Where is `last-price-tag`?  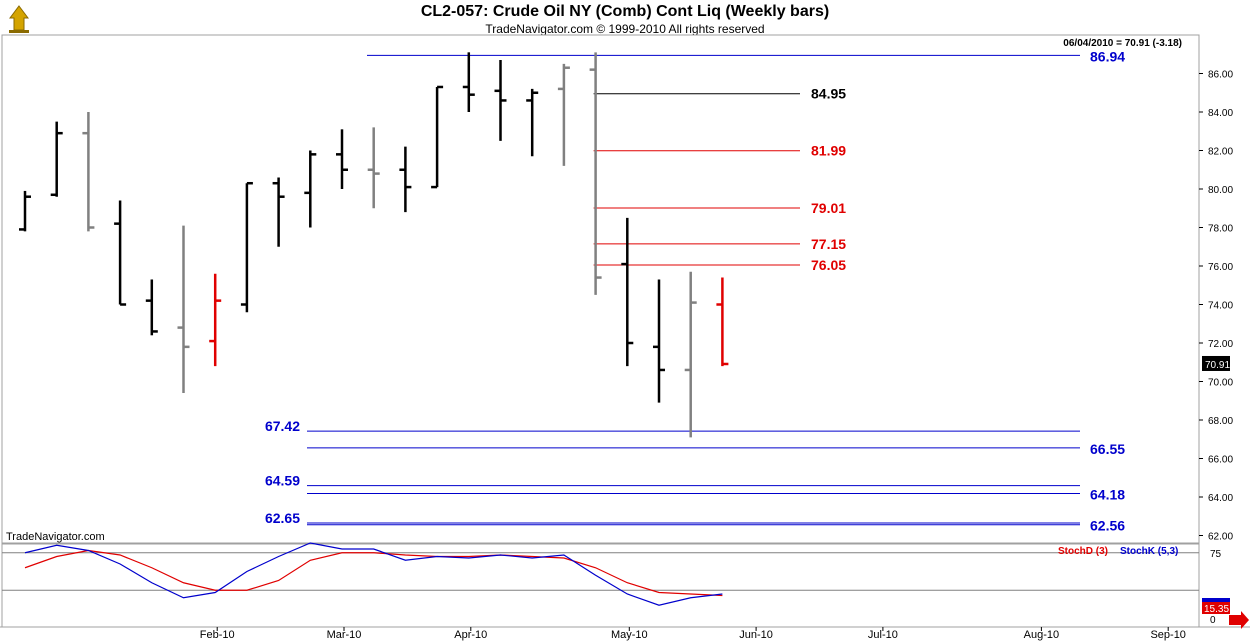
last-price-tag is located at coordinates (1216, 363).